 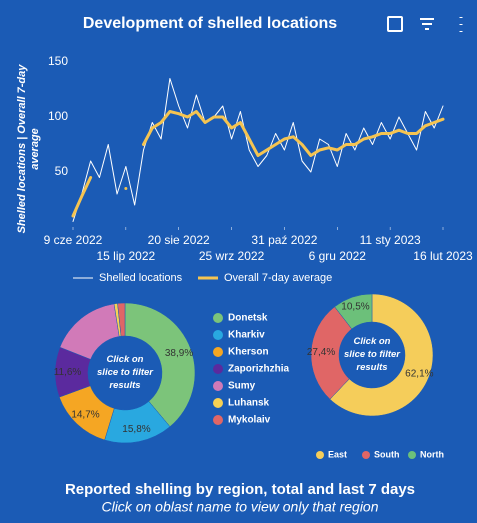 What do you see at coordinates (338, 256) in the screenshot?
I see `x-tick-label: 6 gru 2022` at bounding box center [338, 256].